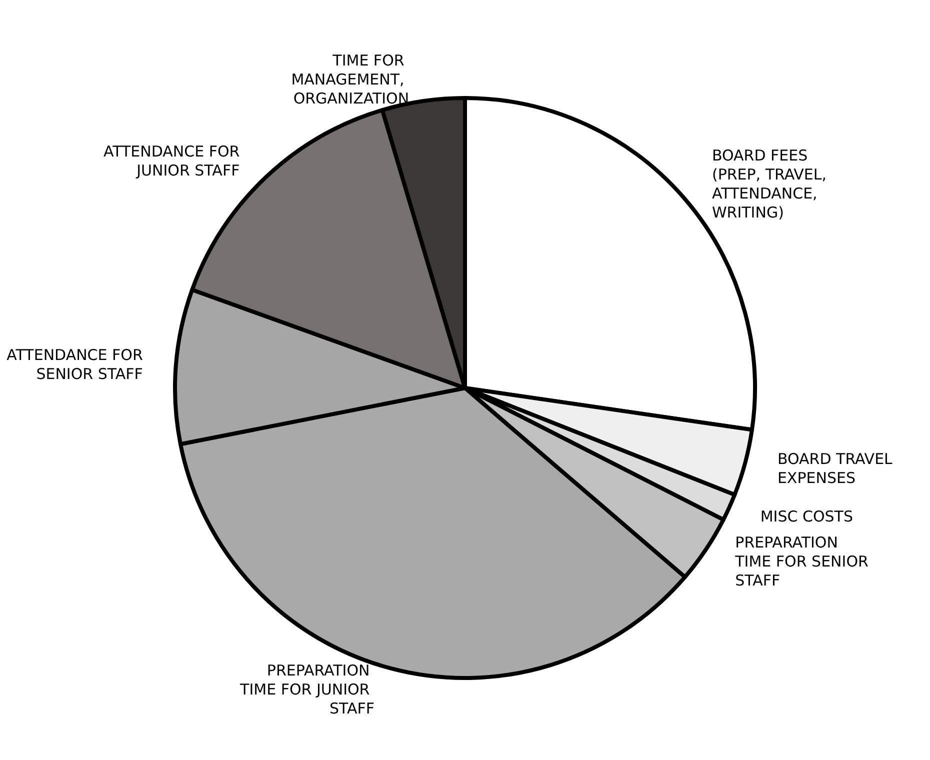  What do you see at coordinates (804, 562) in the screenshot?
I see `slice-label: PREPARATION TIME FOR SENIOR STAFF` at bounding box center [804, 562].